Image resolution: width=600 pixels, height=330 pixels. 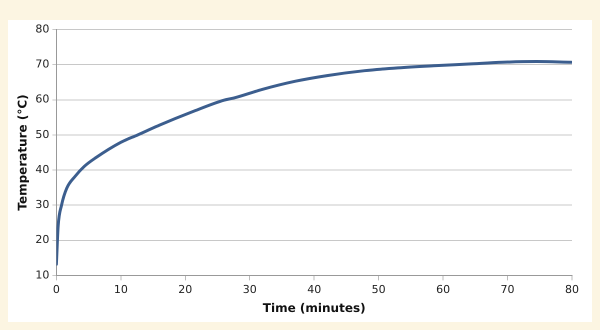 What do you see at coordinates (42, 205) in the screenshot?
I see `y-tick-label: 30` at bounding box center [42, 205].